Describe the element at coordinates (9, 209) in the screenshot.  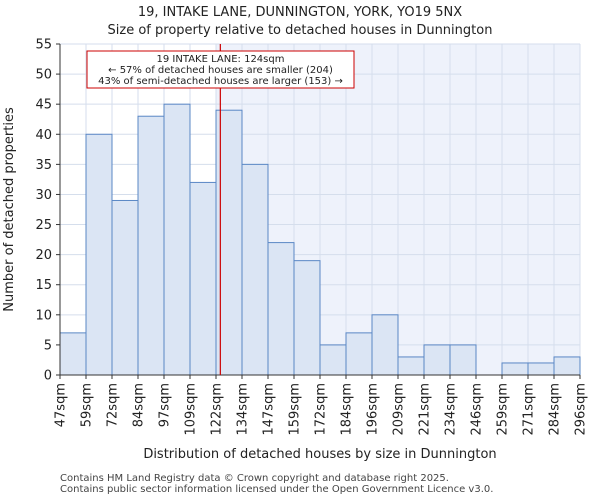
I see `y-axis-title: Number of detached properties` at that location.